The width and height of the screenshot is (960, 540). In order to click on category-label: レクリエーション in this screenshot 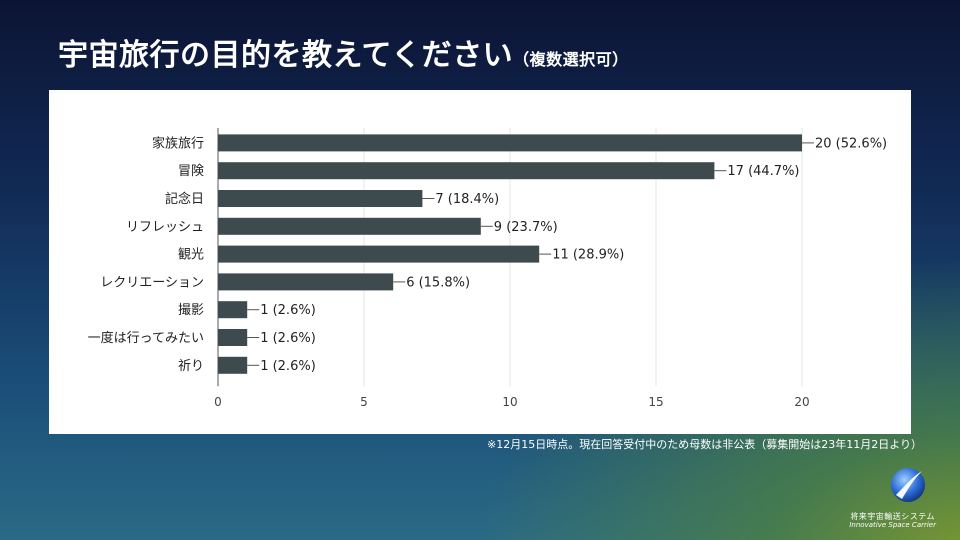, I will do `click(152, 282)`.